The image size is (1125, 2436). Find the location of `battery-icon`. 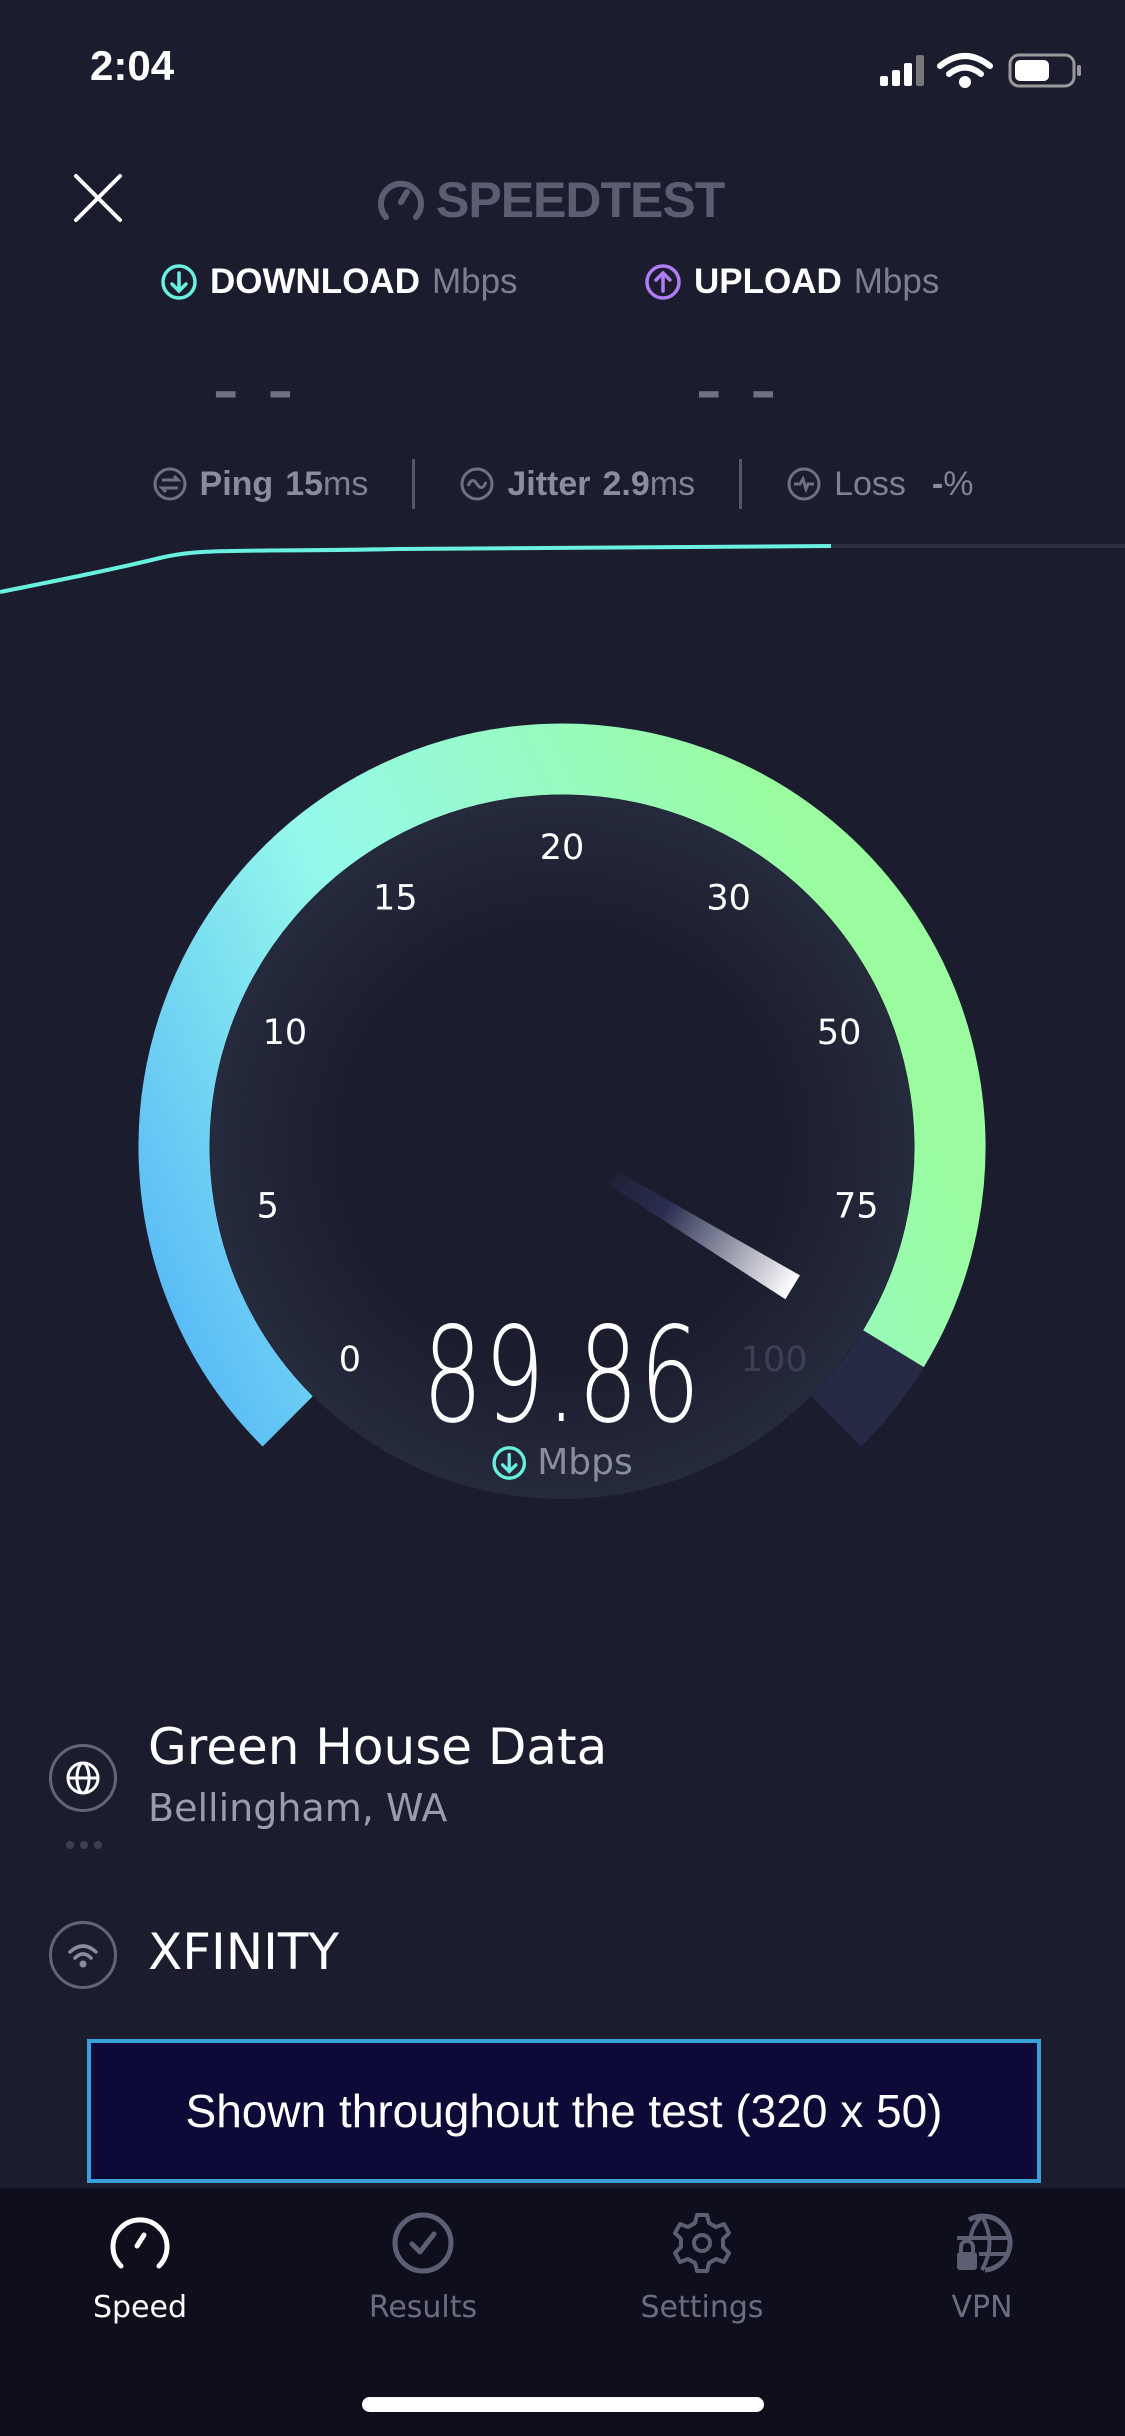

battery-icon is located at coordinates (1044, 70).